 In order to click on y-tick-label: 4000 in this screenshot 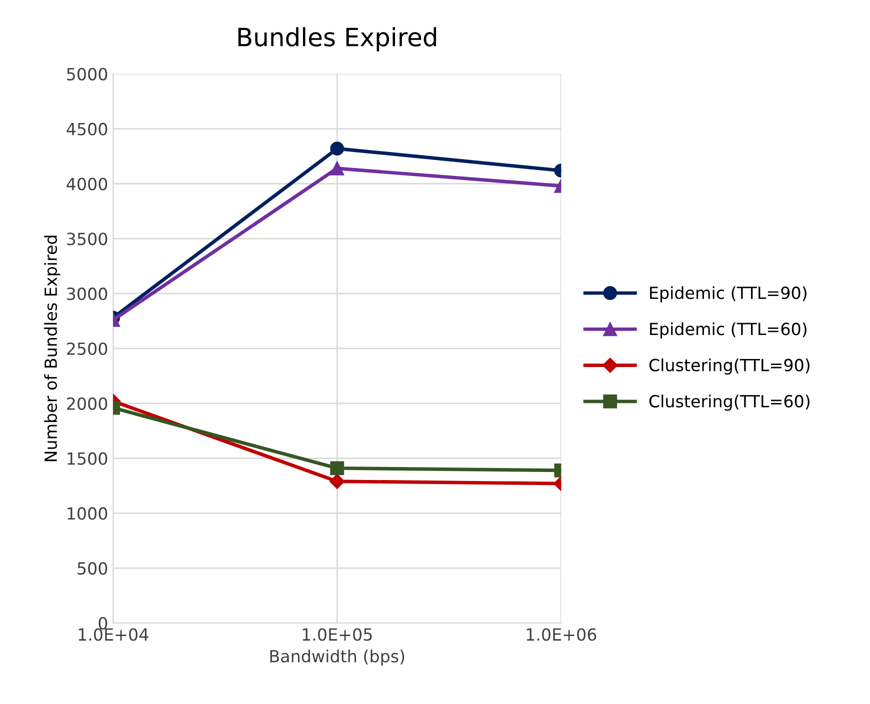, I will do `click(87, 184)`.